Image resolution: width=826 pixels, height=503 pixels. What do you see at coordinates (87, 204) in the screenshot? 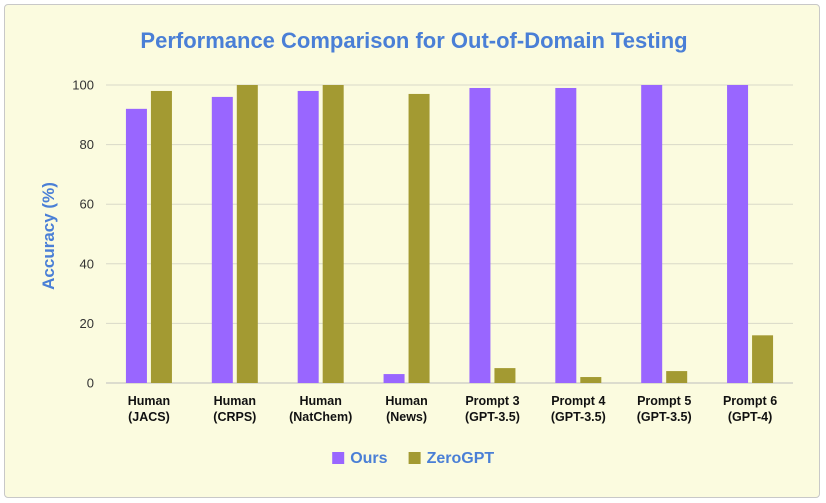
I see `y-tick-label: 60` at bounding box center [87, 204].